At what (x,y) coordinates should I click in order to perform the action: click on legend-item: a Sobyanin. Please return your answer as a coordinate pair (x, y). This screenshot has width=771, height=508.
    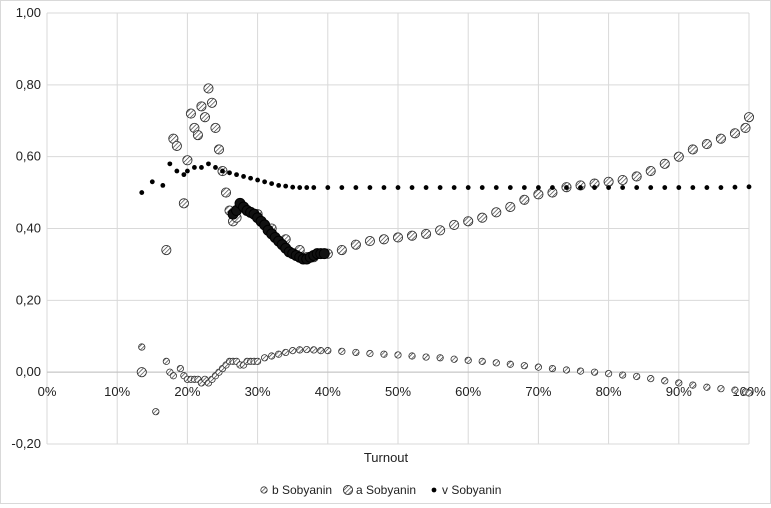
    Looking at the image, I should click on (379, 490).